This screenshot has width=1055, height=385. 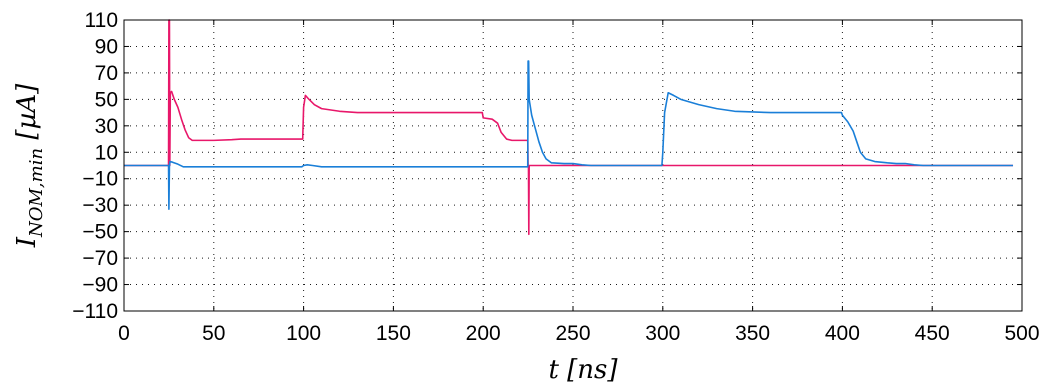 What do you see at coordinates (752, 333) in the screenshot?
I see `x-tick-label: 350` at bounding box center [752, 333].